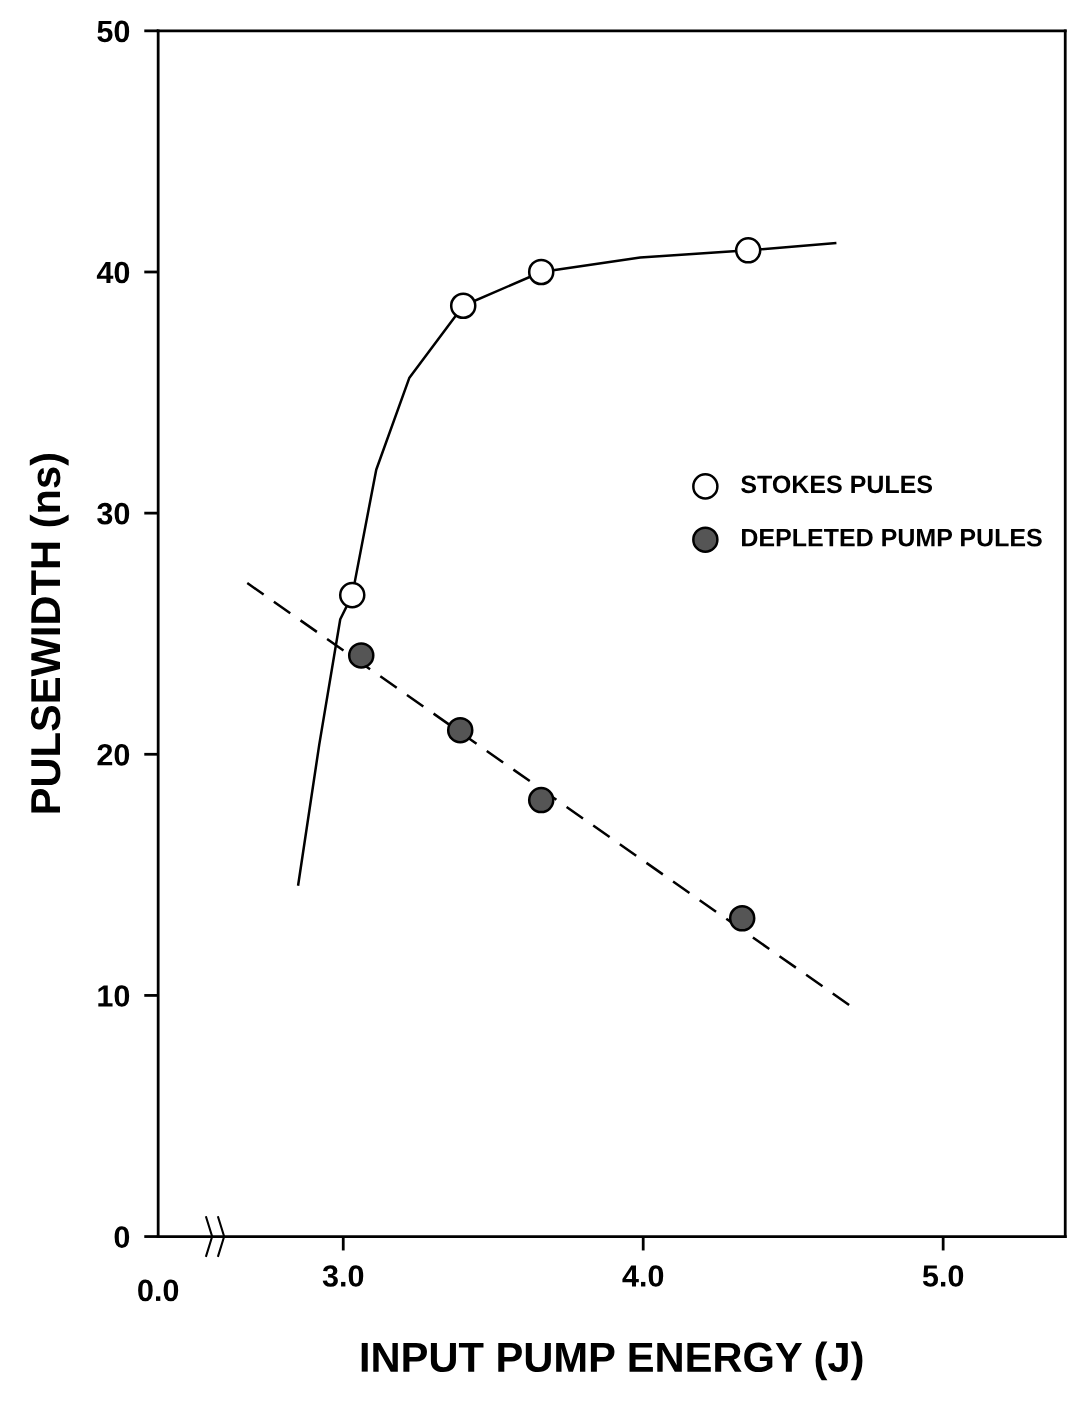  What do you see at coordinates (113, 513) in the screenshot?
I see `y-tick-label: 30` at bounding box center [113, 513].